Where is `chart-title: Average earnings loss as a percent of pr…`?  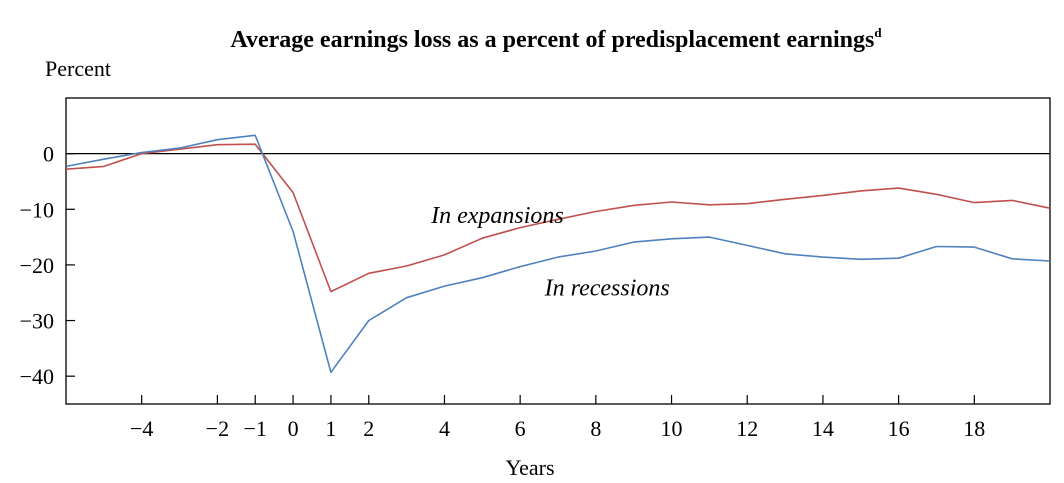
chart-title: Average earnings loss as a percent of pr… is located at coordinates (556, 39).